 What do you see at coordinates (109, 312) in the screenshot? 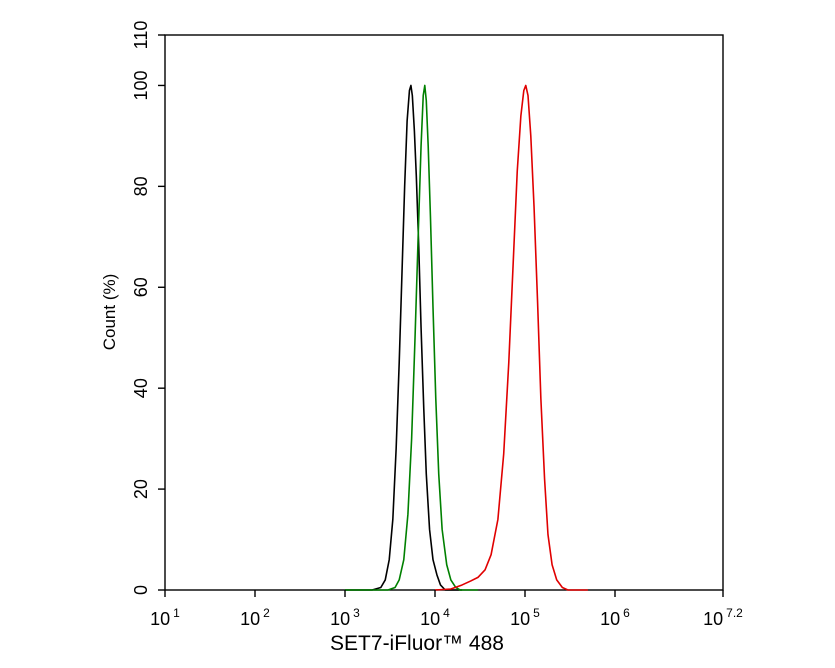
I see `y-axis-label: Count (%)` at bounding box center [109, 312].